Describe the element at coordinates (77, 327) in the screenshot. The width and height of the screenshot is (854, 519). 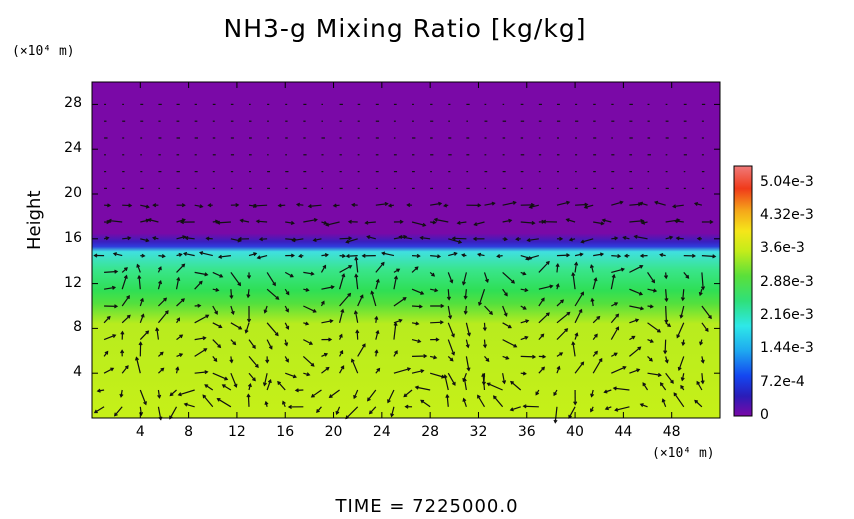
I see `y-tick-label: 8` at that location.